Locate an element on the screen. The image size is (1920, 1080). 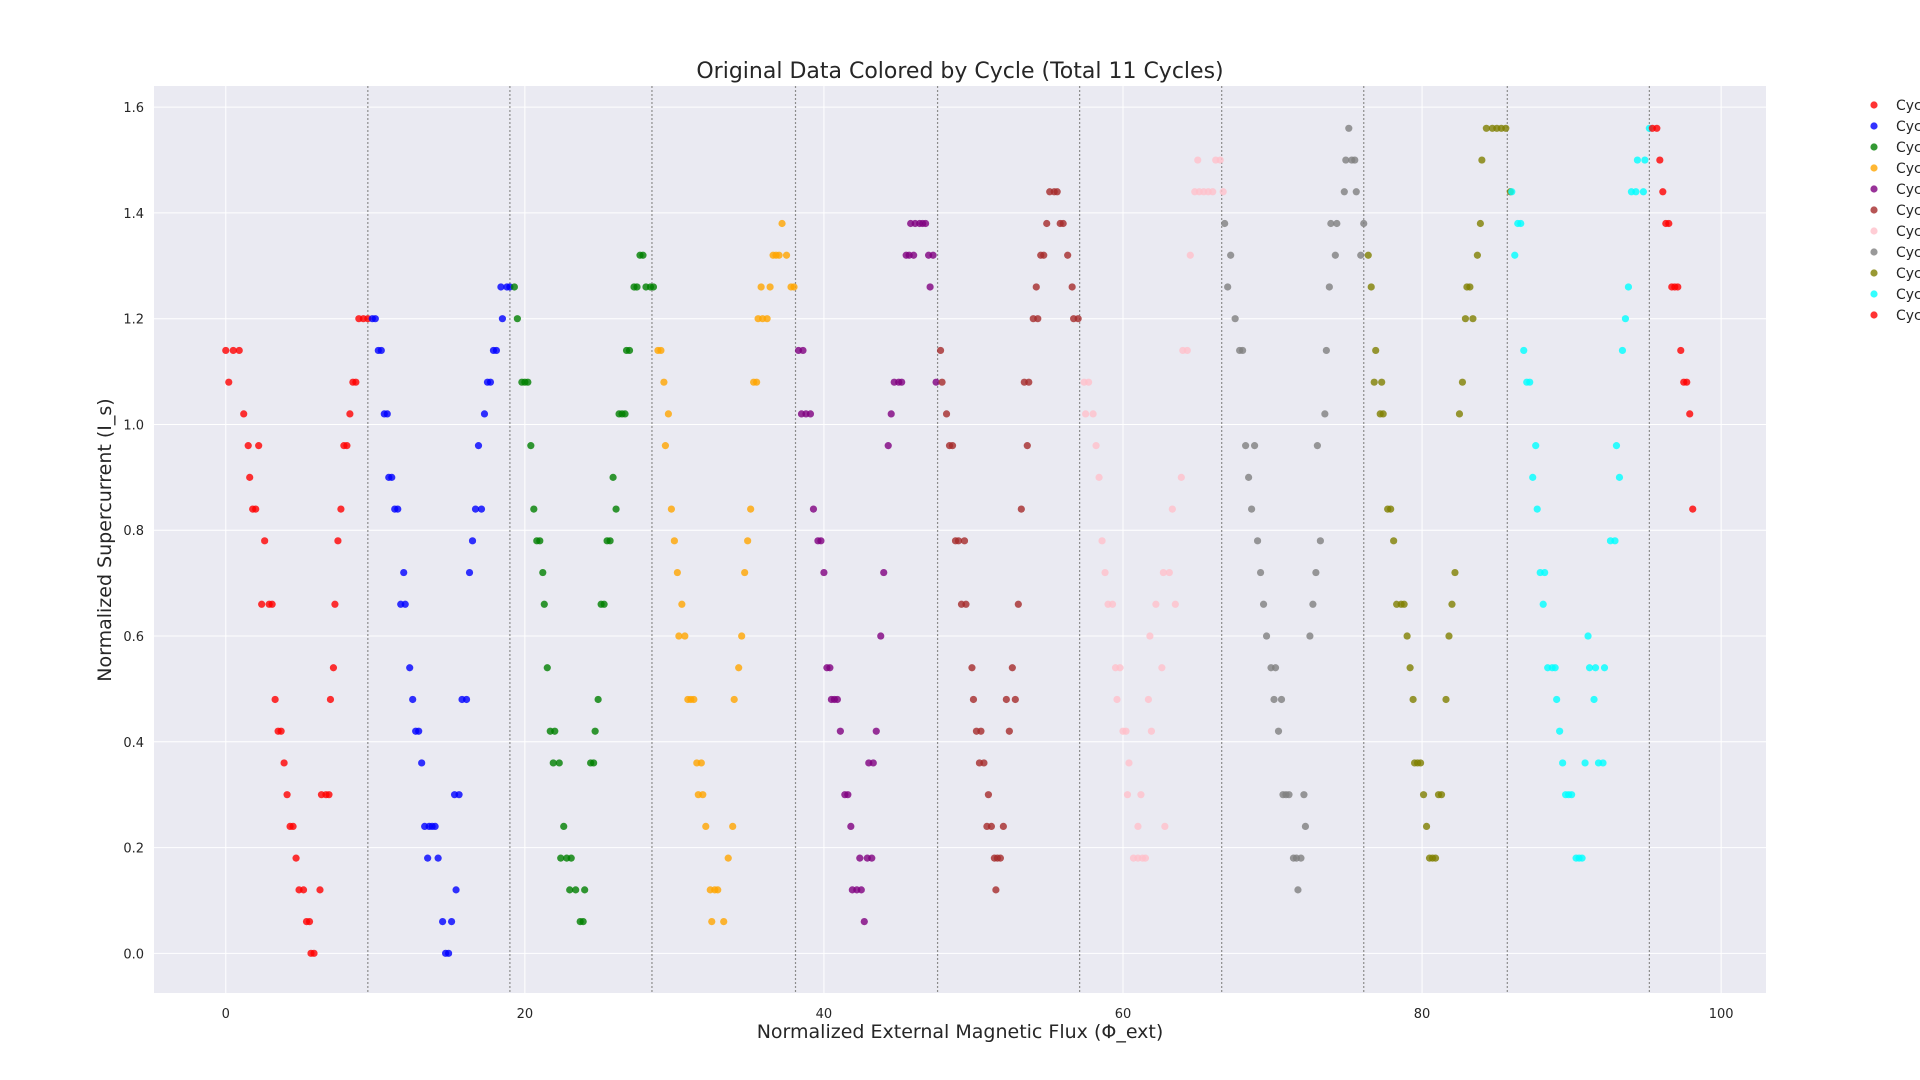
x-tick-label: 40 is located at coordinates (824, 1014).